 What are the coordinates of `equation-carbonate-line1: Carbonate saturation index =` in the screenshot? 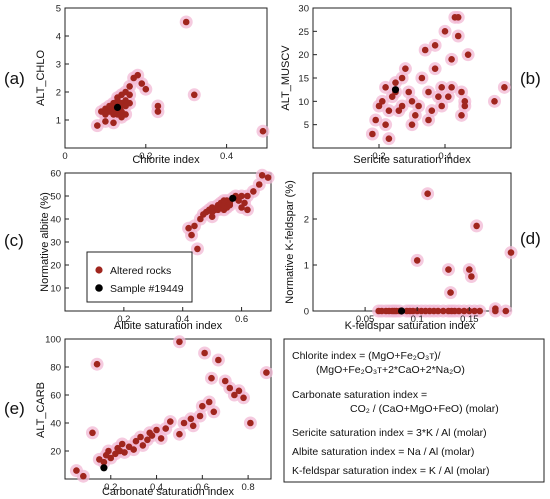 It's located at (359, 395).